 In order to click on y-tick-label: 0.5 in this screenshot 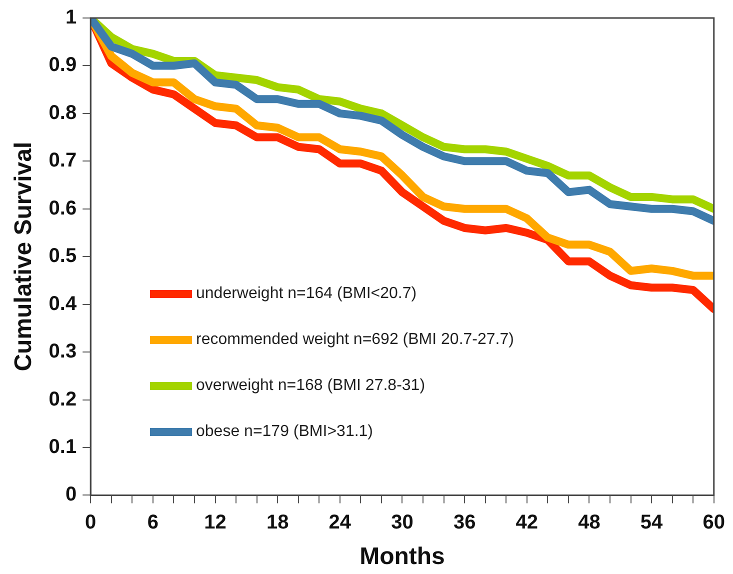, I will do `click(62, 256)`.